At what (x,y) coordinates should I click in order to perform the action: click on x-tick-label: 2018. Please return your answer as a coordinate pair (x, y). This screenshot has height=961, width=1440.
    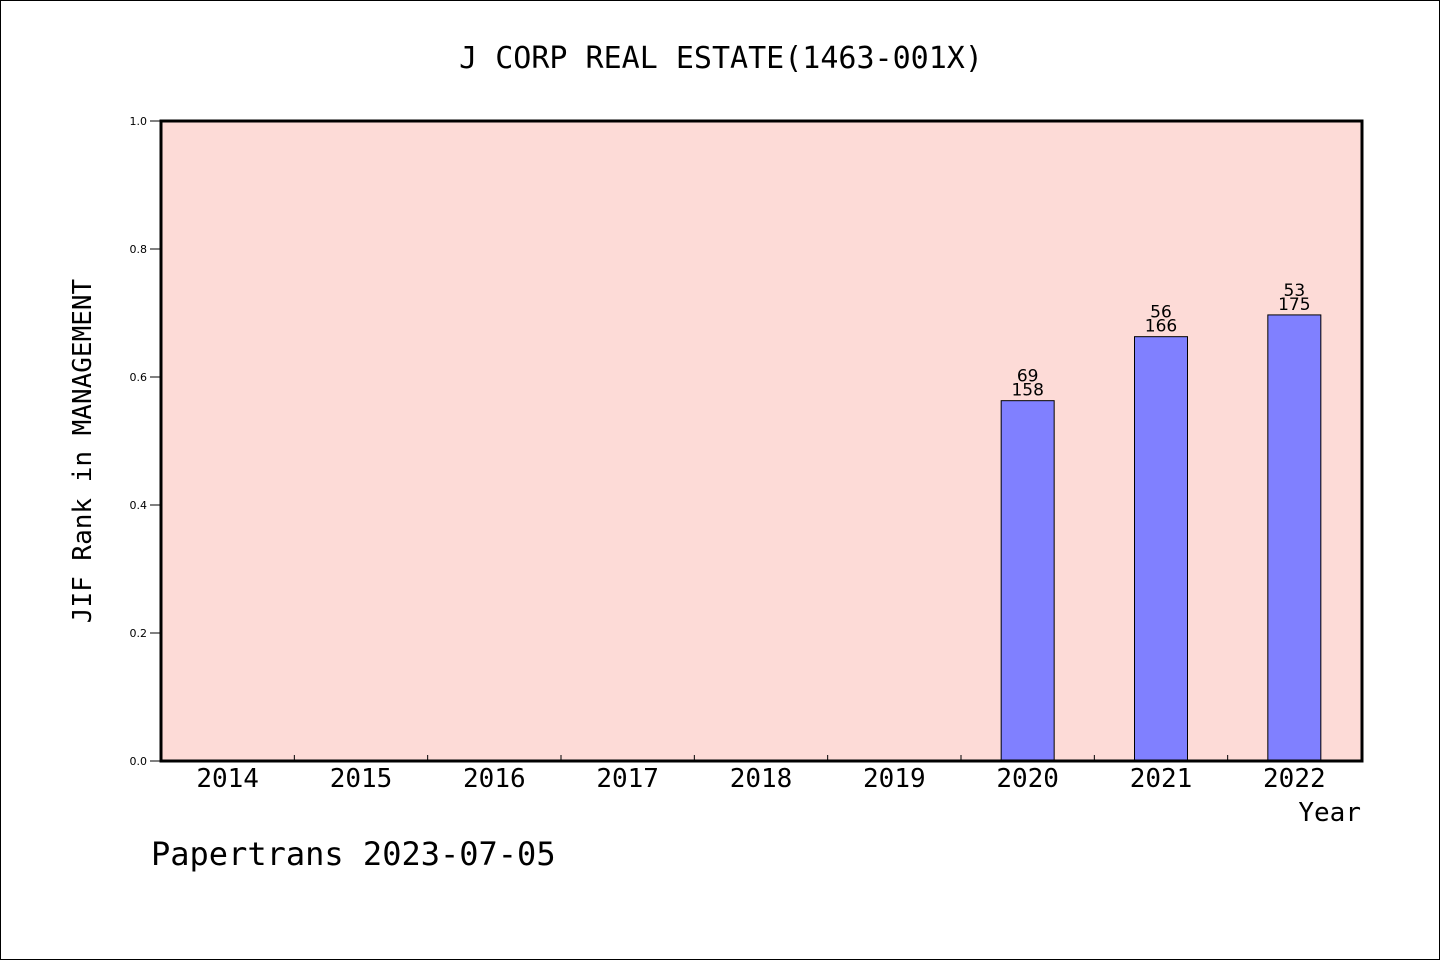
    Looking at the image, I should click on (761, 779).